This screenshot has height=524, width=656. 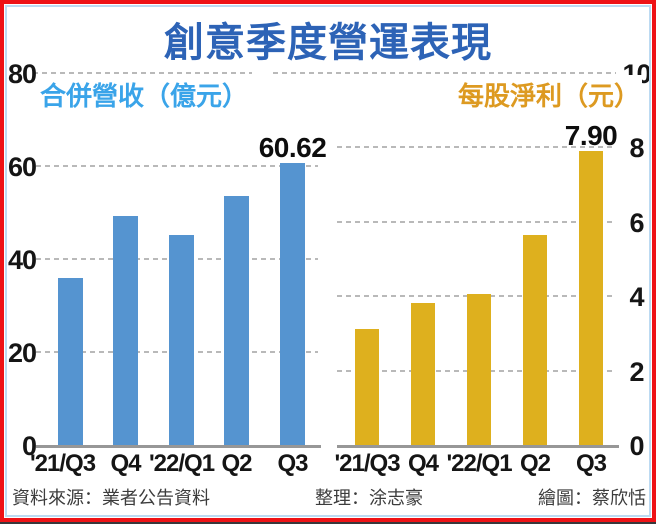 What do you see at coordinates (125, 463) in the screenshot?
I see `revenue-xtick-1: Q4` at bounding box center [125, 463].